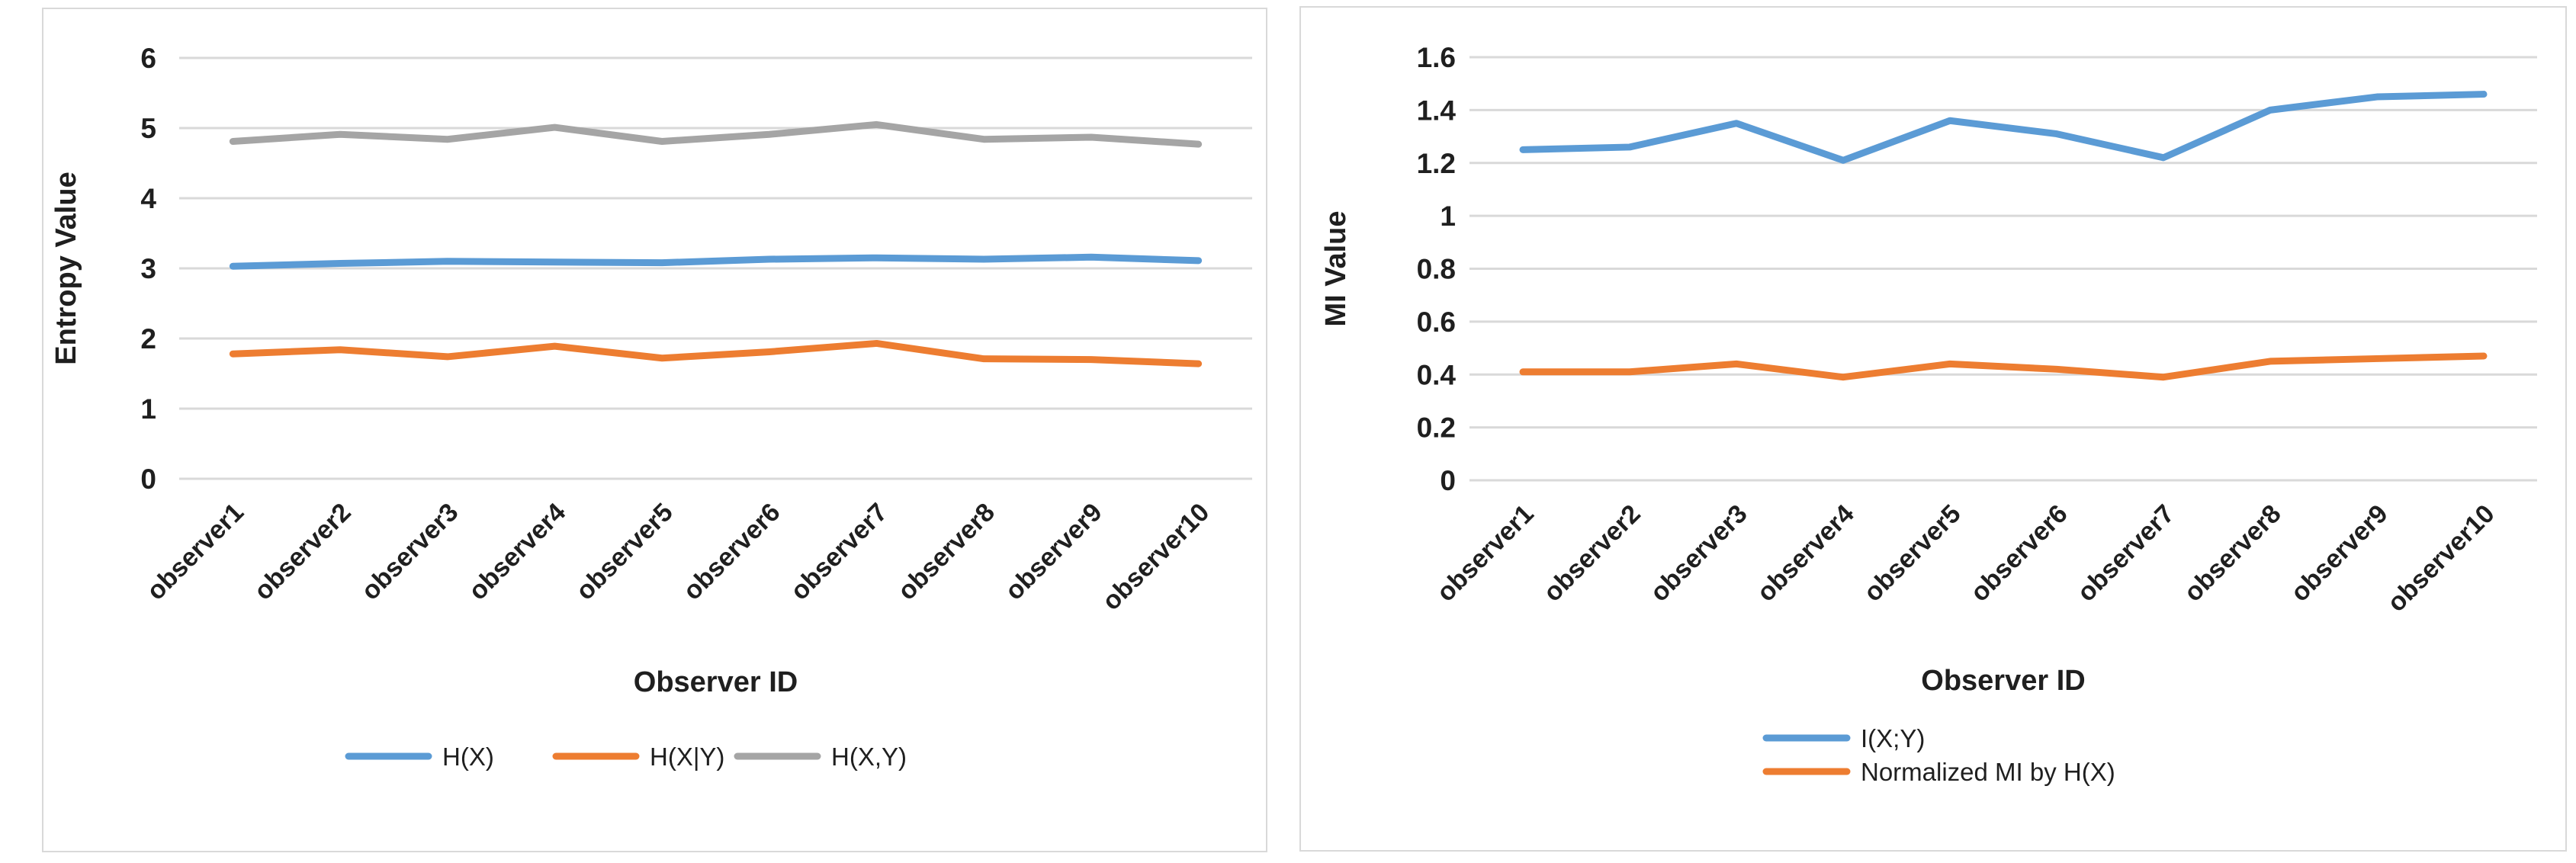 This screenshot has width=2576, height=863. I want to click on legend-label: H(X|Y), so click(687, 757).